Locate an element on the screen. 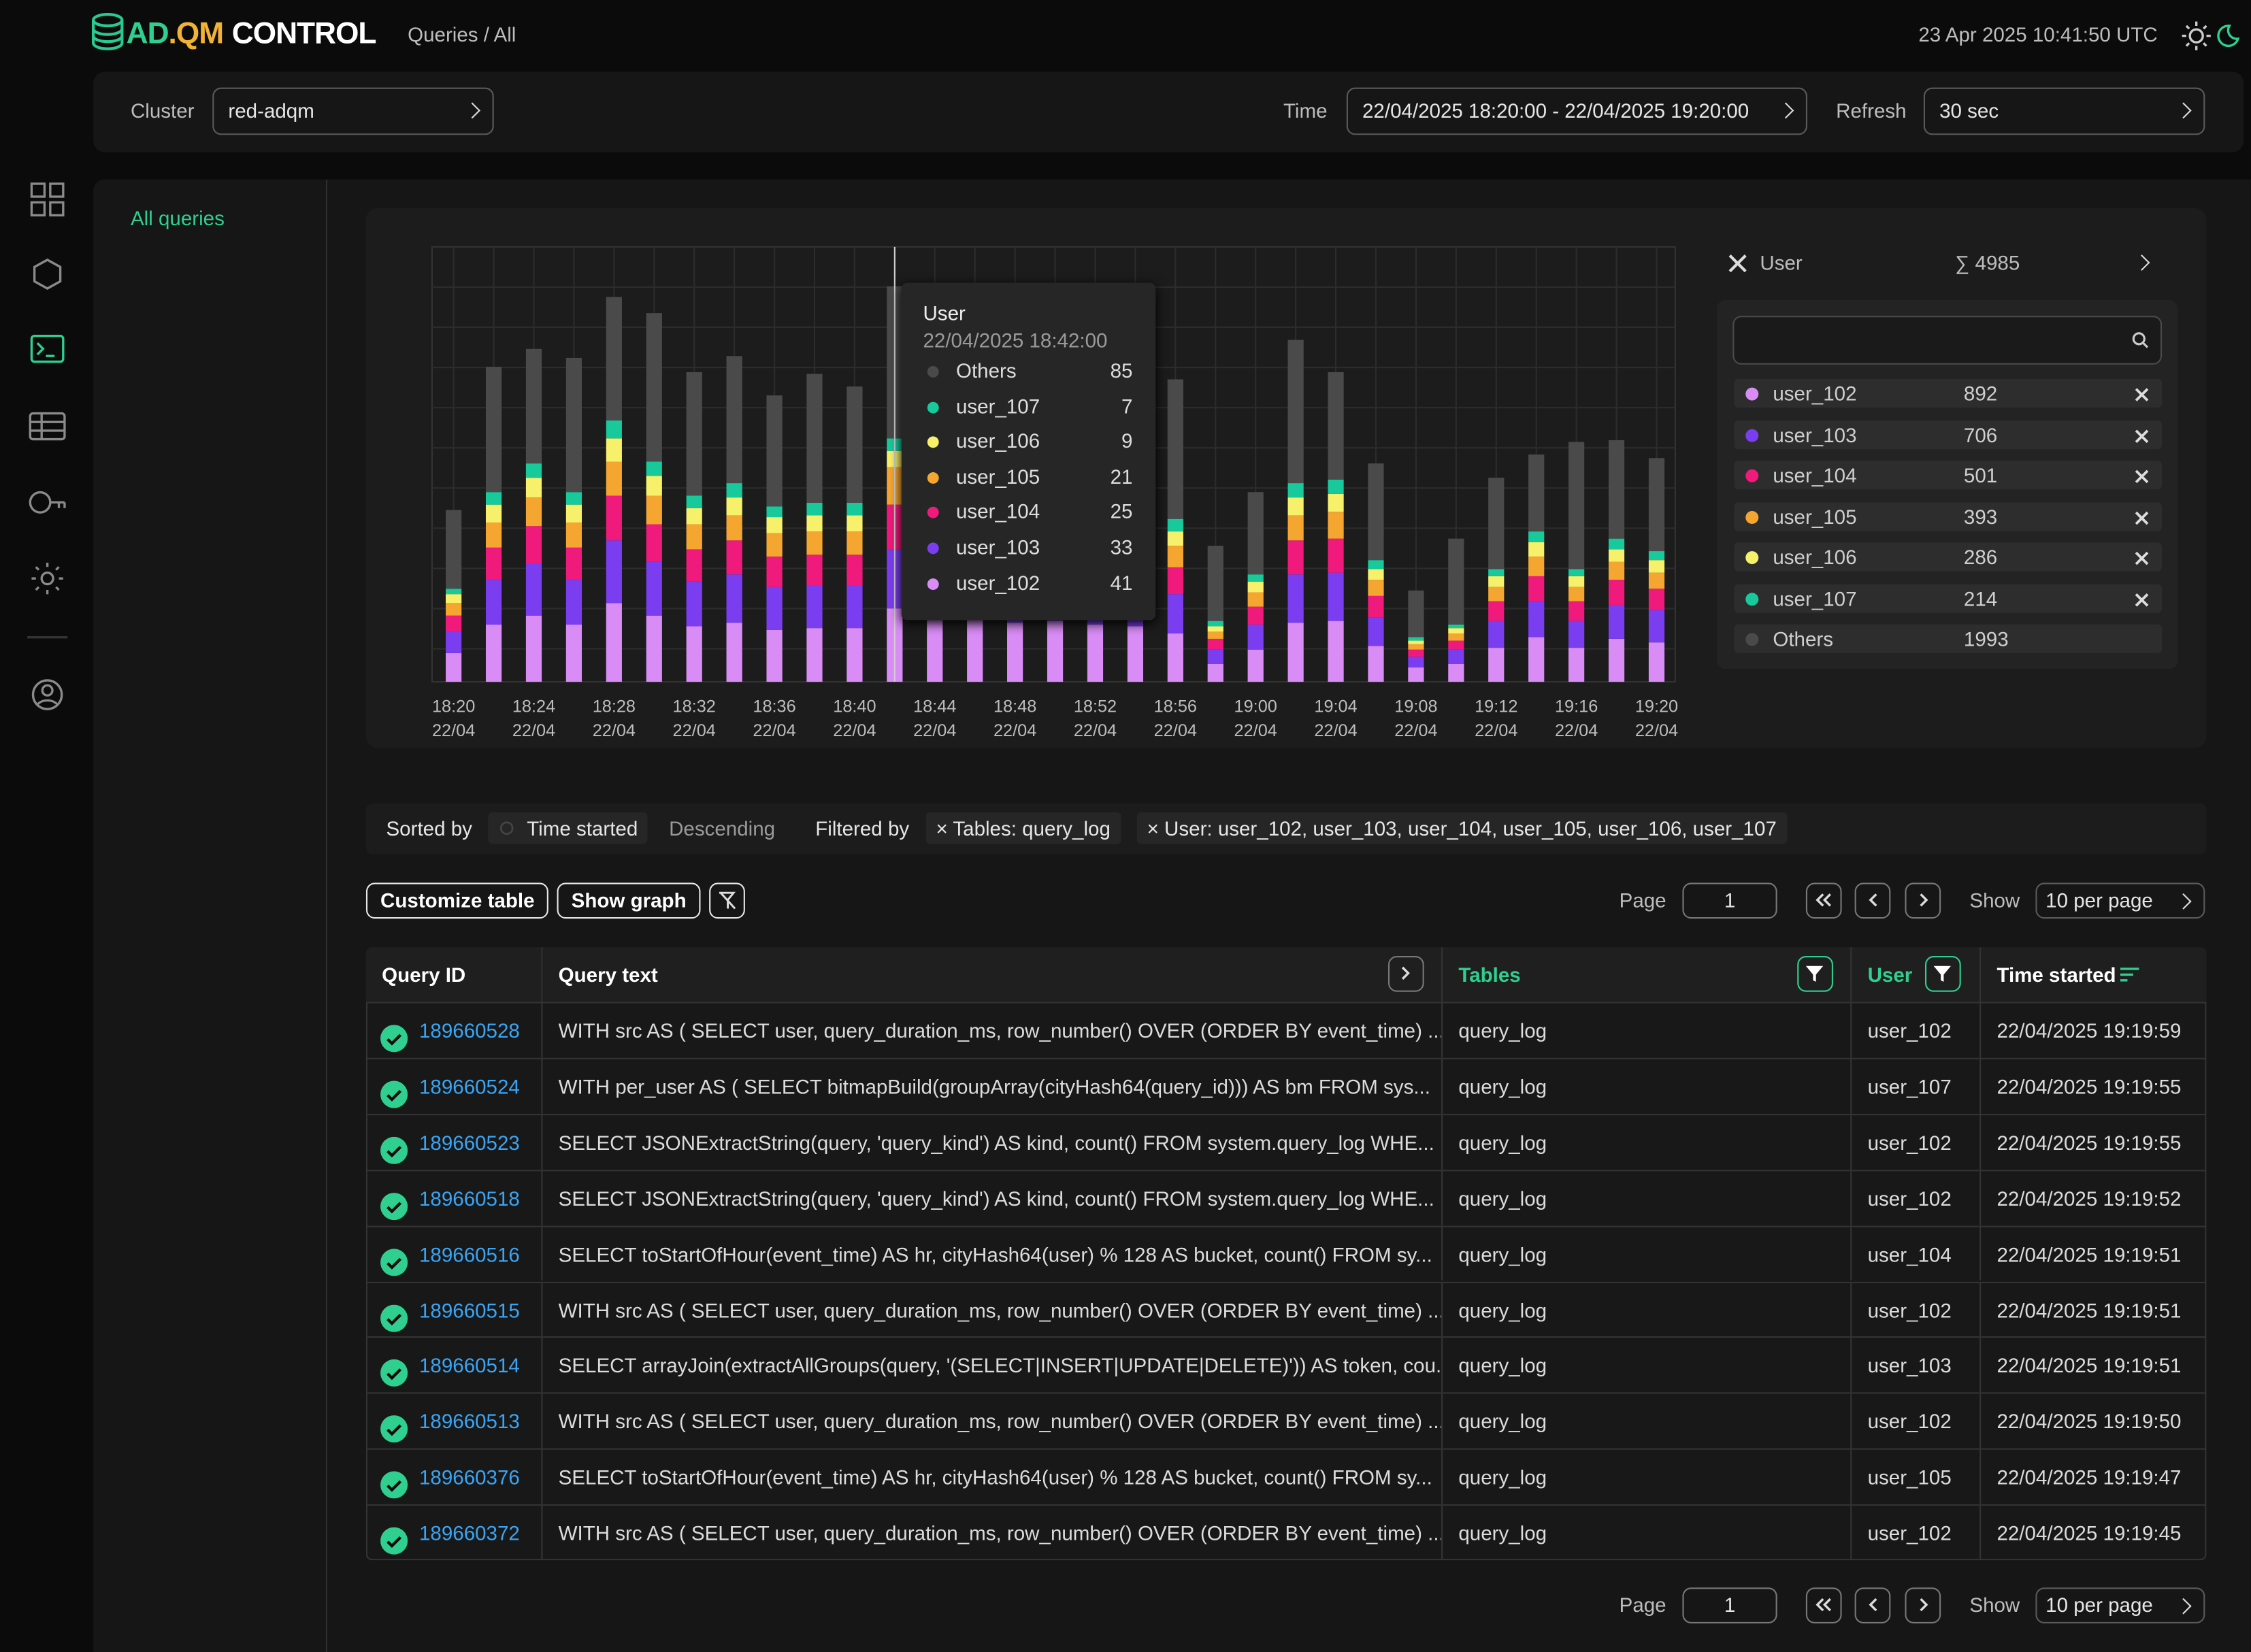 The image size is (2251, 1652). nav-all-queries: All queries is located at coordinates (178, 219).